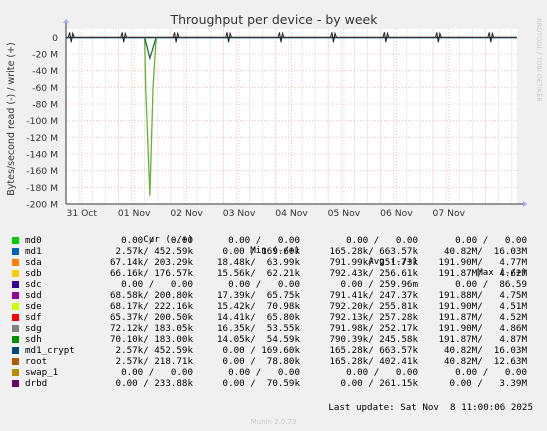  What do you see at coordinates (482, 328) in the screenshot?
I see `legend-max: 191.90M/ 4.86M` at bounding box center [482, 328].